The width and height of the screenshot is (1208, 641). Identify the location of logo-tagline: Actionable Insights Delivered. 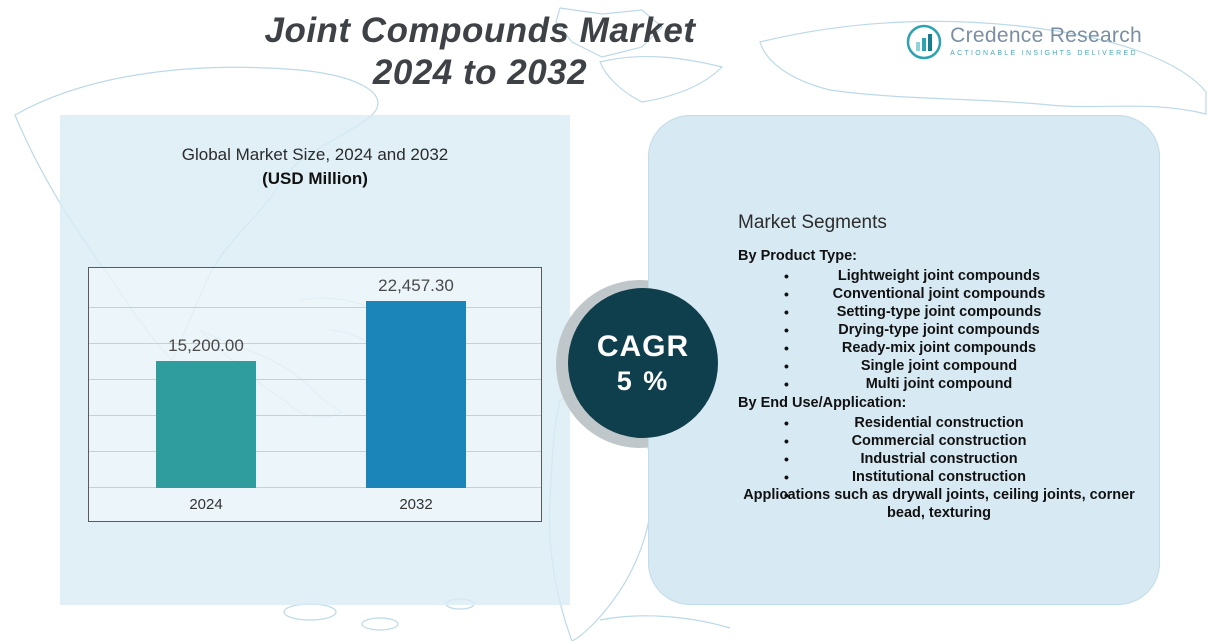
(1044, 53).